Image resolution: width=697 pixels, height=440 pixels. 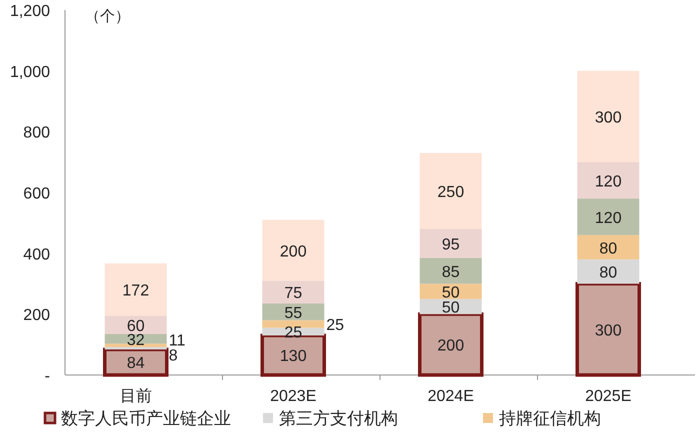 I want to click on legend-label: 持牌征信机构, so click(x=550, y=418).